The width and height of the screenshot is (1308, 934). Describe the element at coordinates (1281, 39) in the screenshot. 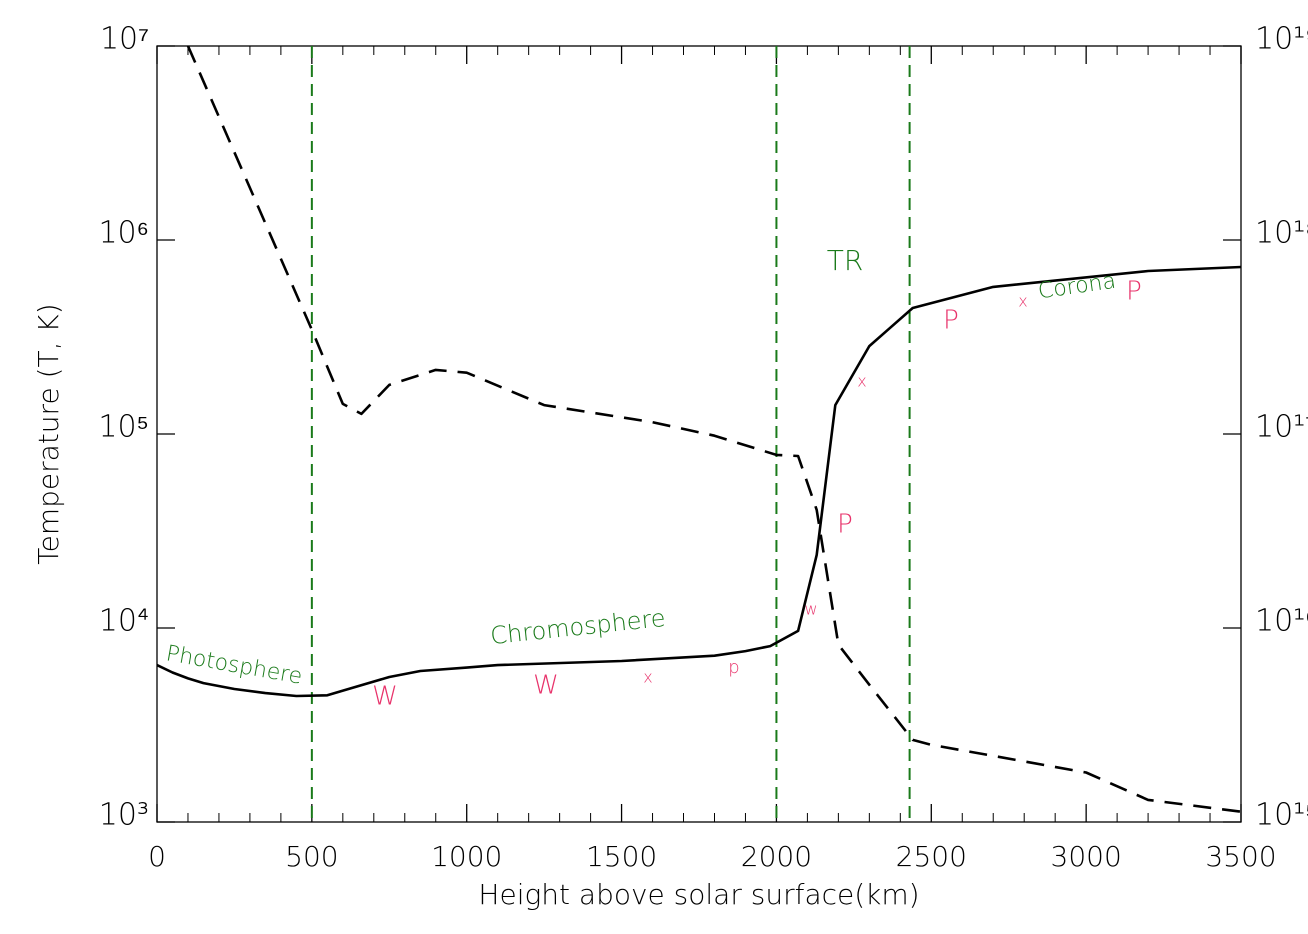

I see `y2-tick-label: 10¹⁹` at that location.